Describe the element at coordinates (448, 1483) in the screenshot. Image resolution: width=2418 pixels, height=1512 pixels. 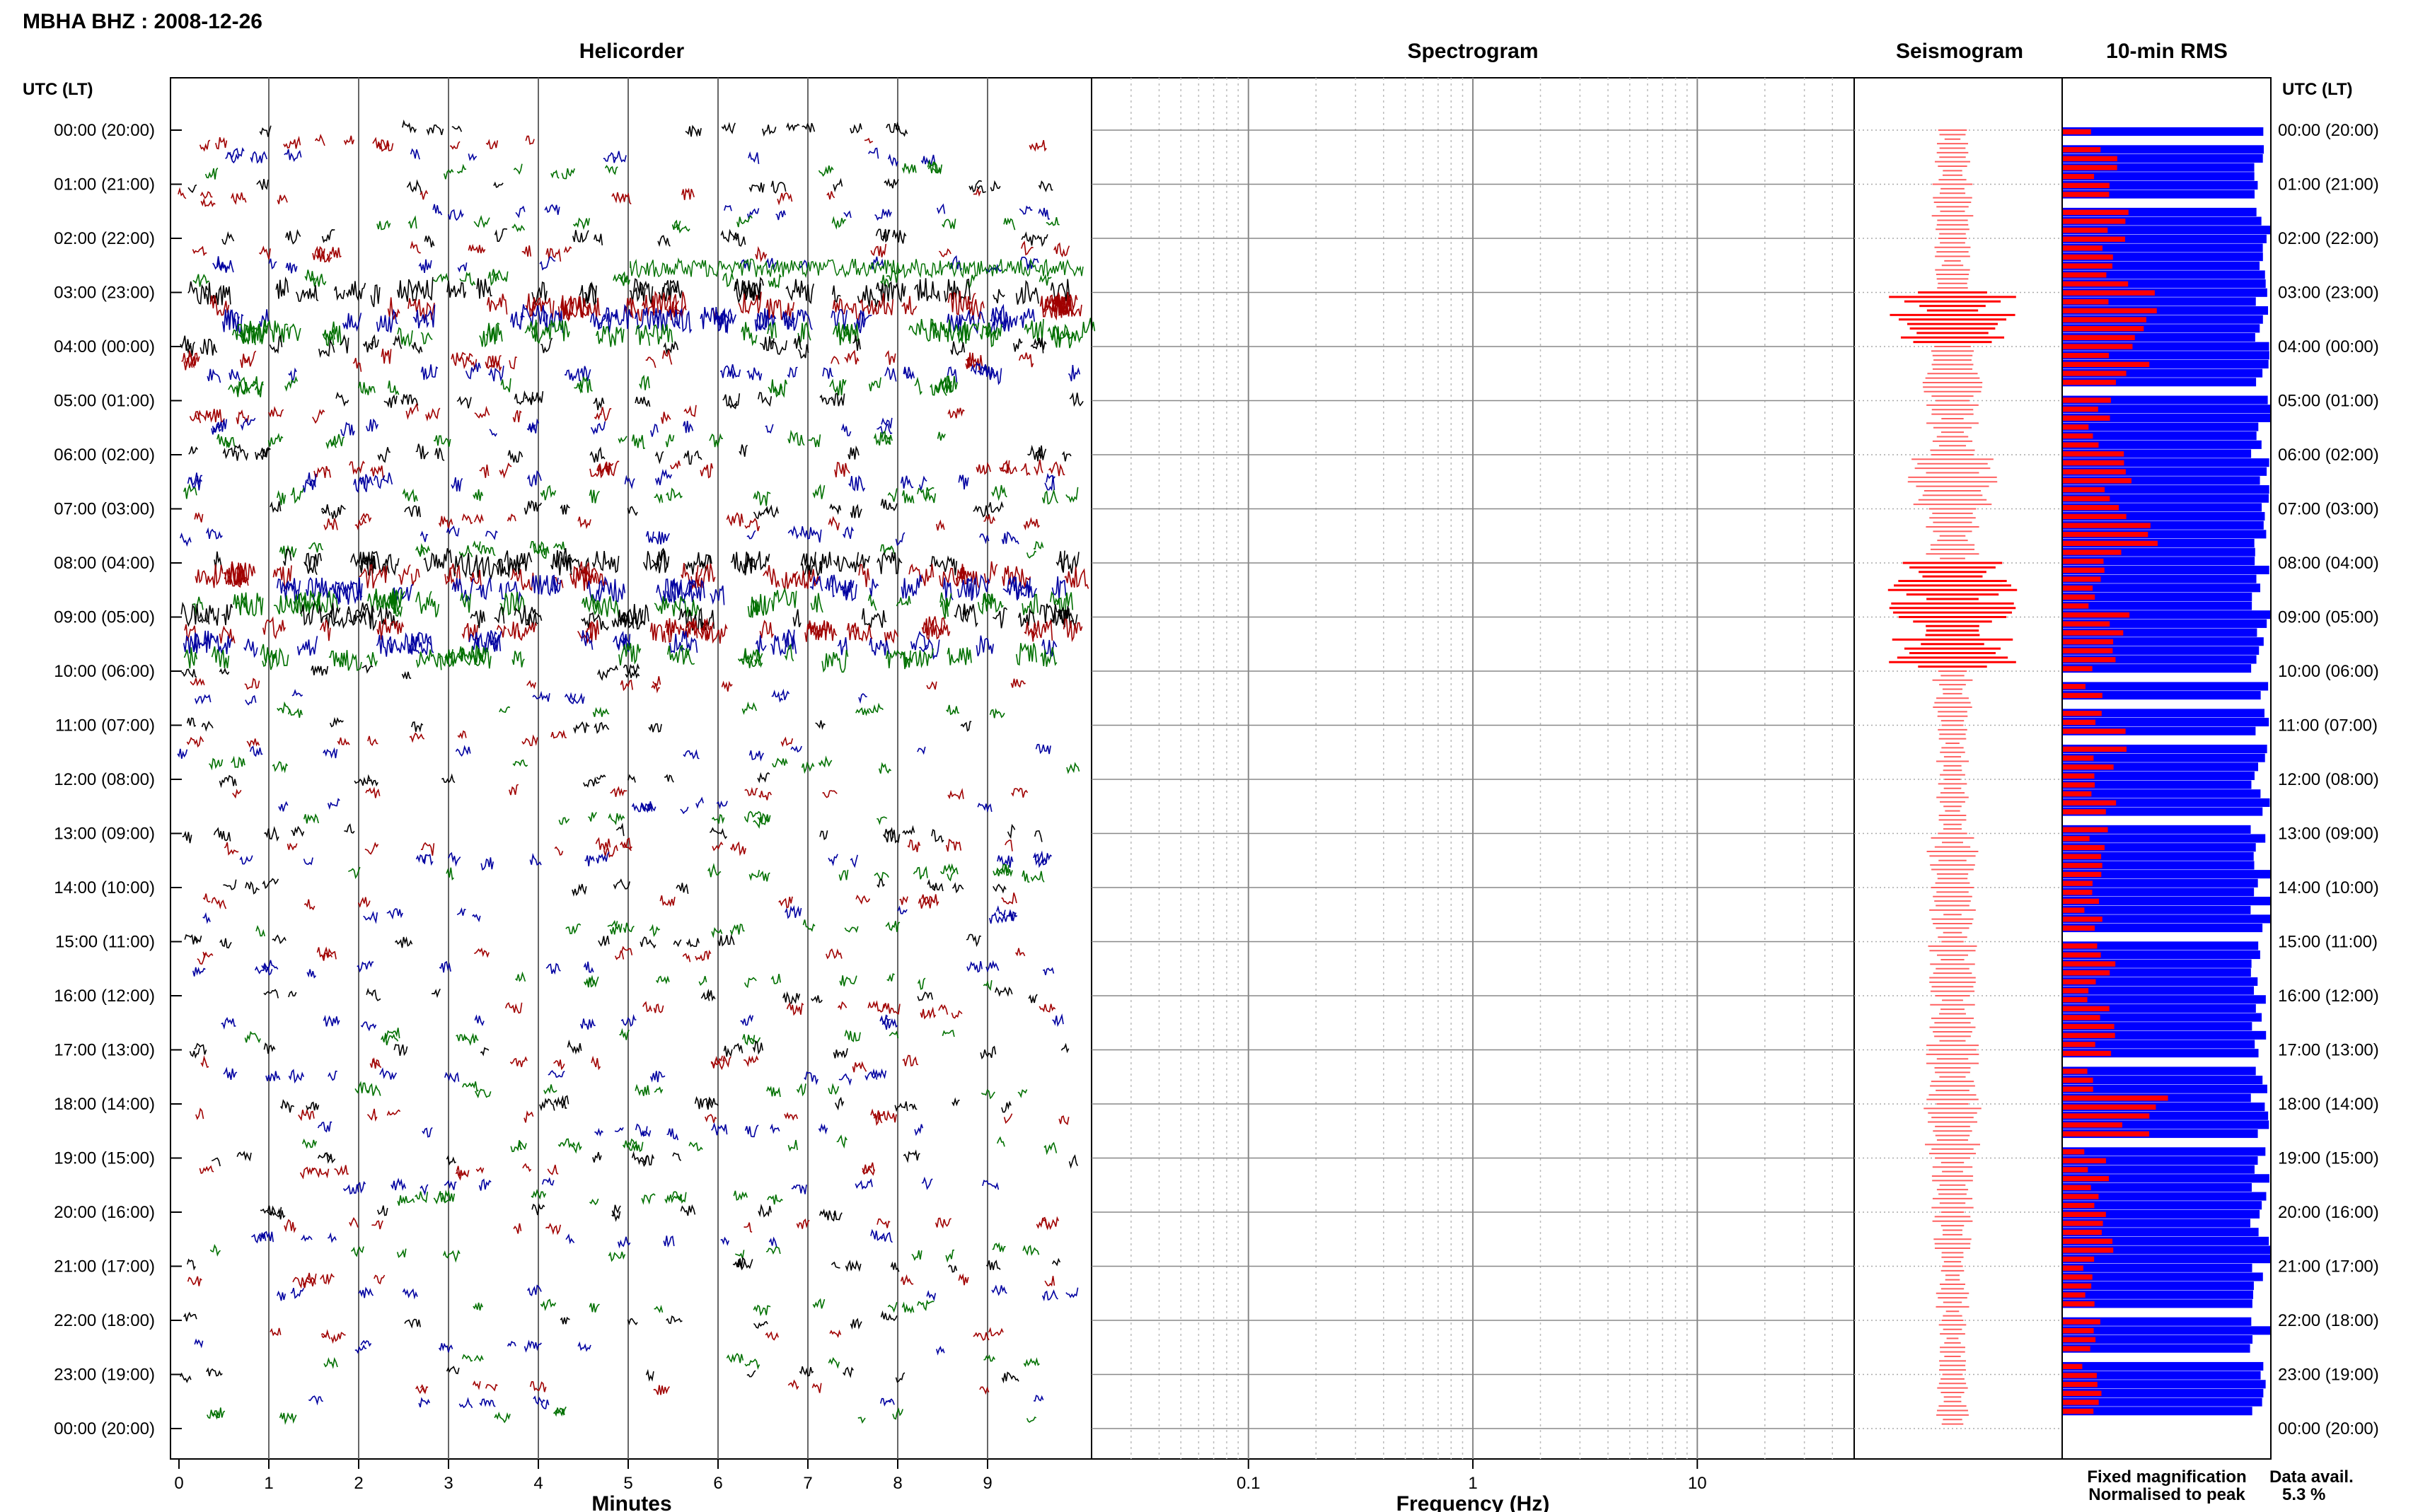
I see `x-tick-label: 3` at that location.